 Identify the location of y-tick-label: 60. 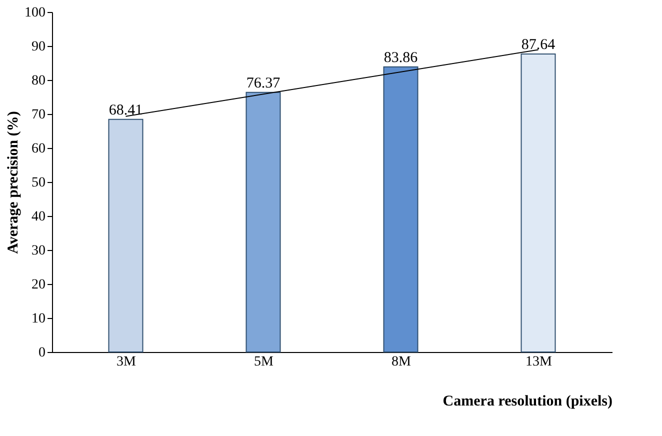
(39, 149).